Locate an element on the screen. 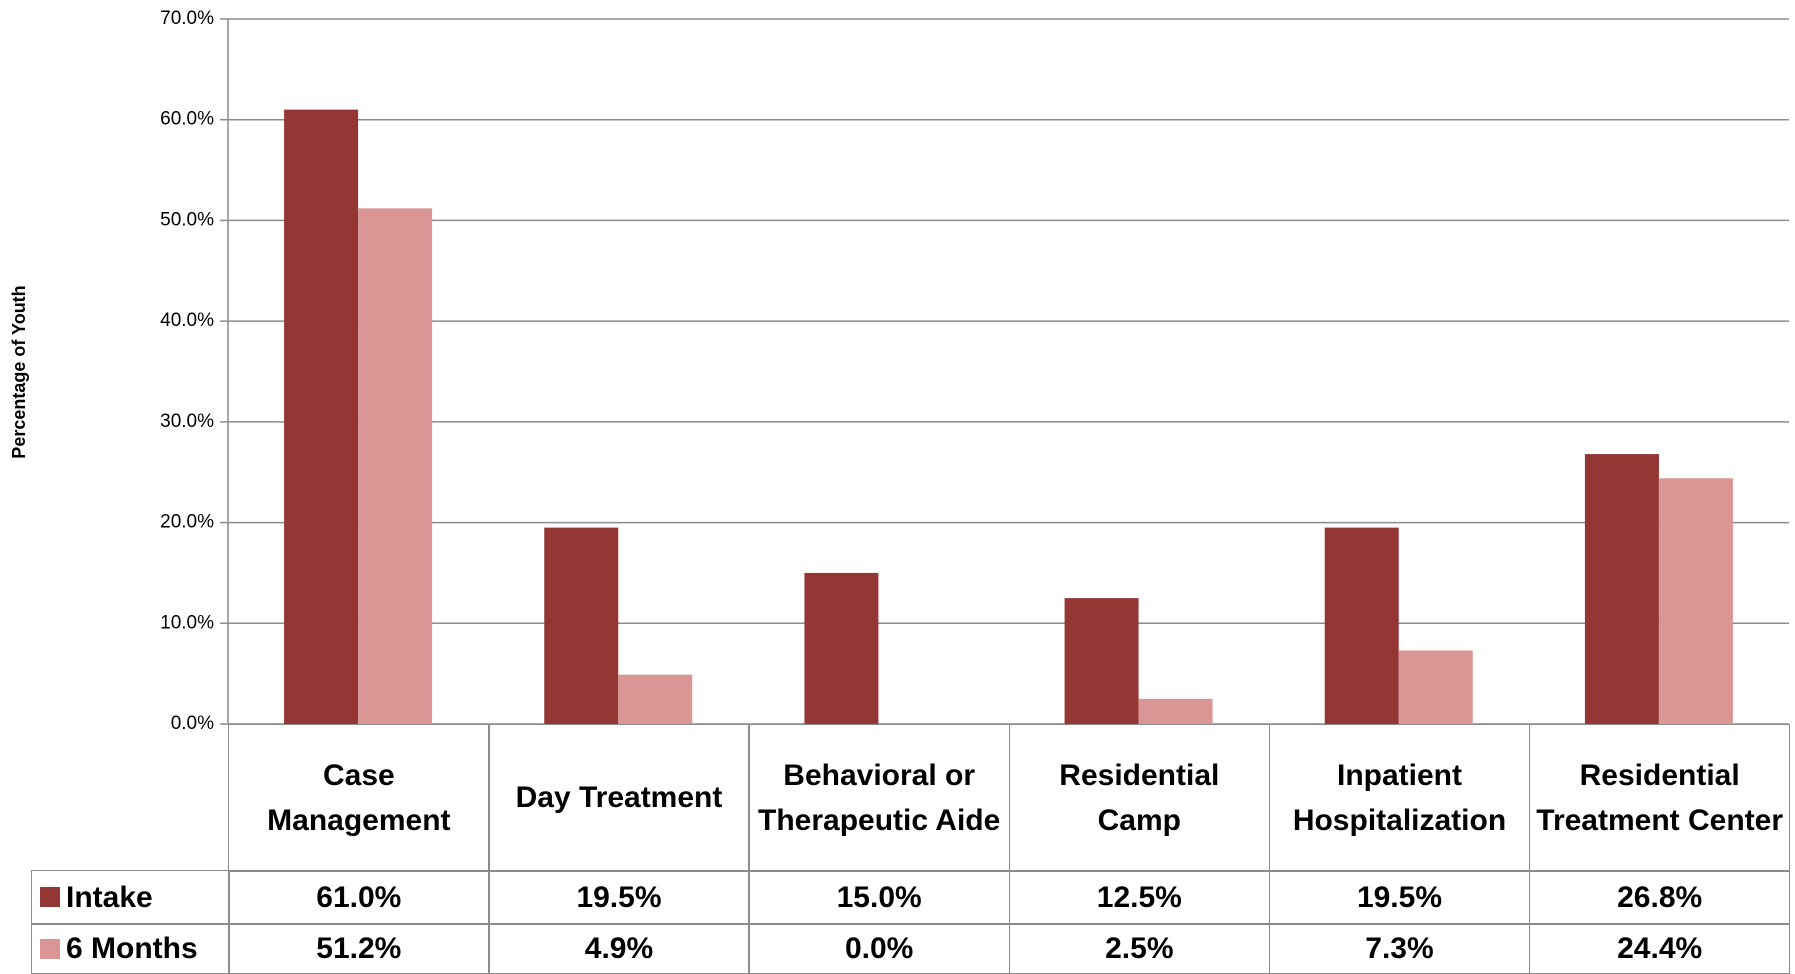 Image resolution: width=1795 pixels, height=974 pixels. category-label: Residential Treatment Center is located at coordinates (1659, 798).